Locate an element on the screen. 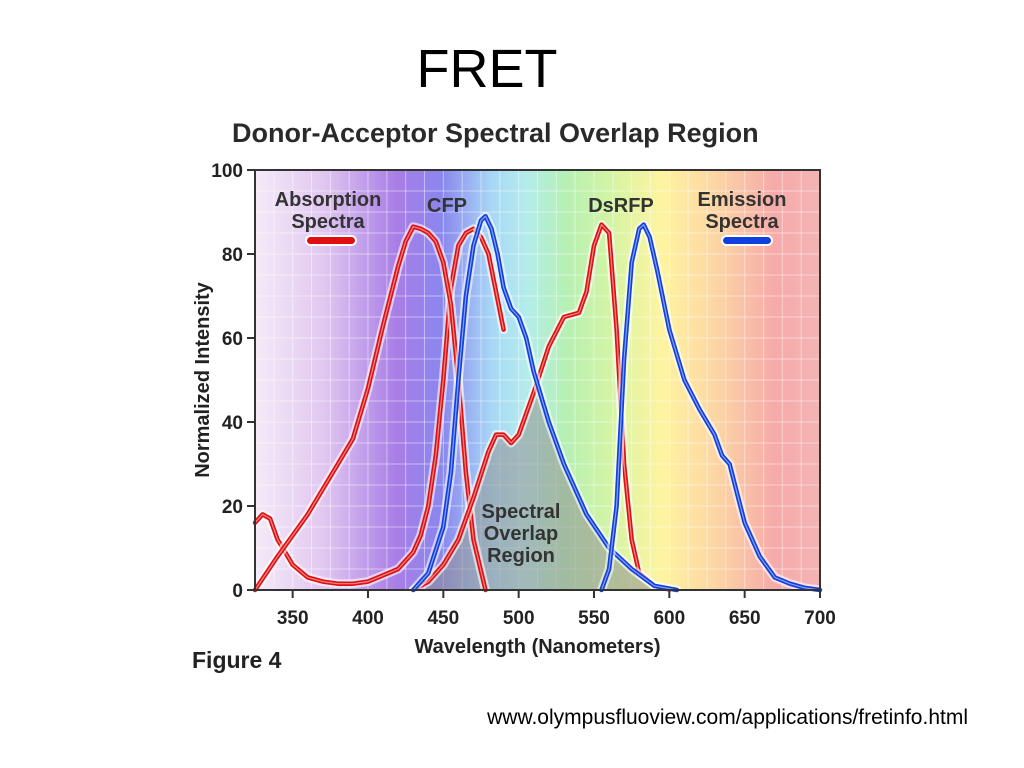 The width and height of the screenshot is (1024, 768). y-tick-label: 0 is located at coordinates (237, 591).